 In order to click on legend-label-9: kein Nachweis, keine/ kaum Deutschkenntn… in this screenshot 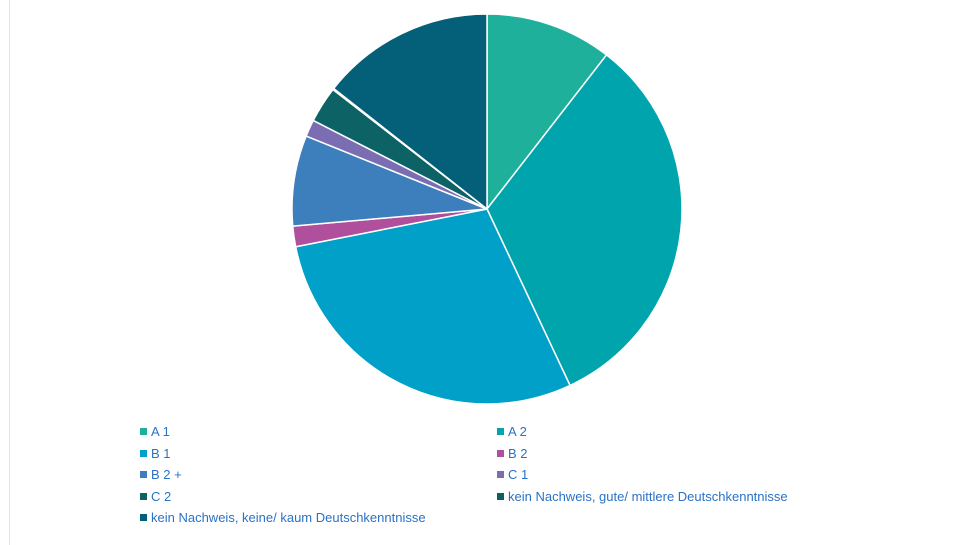, I will do `click(288, 517)`.